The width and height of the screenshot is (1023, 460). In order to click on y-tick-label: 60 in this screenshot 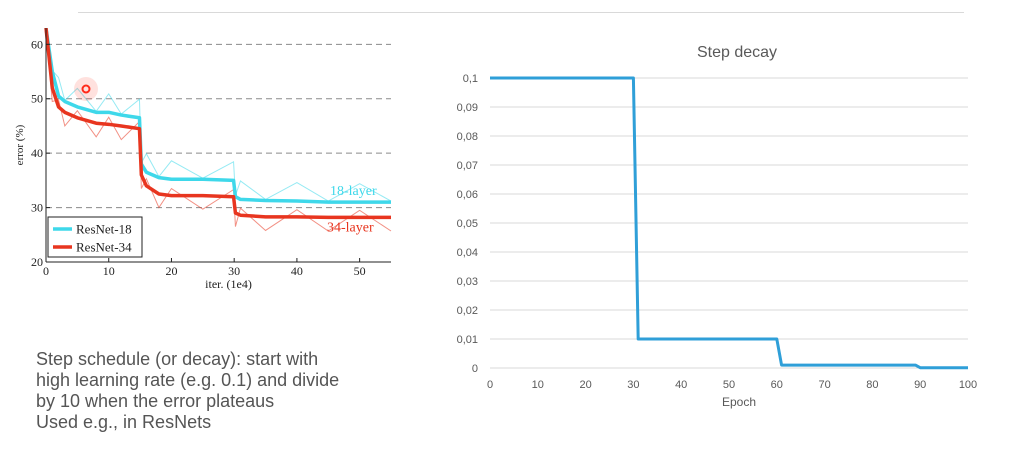, I will do `click(37, 44)`.